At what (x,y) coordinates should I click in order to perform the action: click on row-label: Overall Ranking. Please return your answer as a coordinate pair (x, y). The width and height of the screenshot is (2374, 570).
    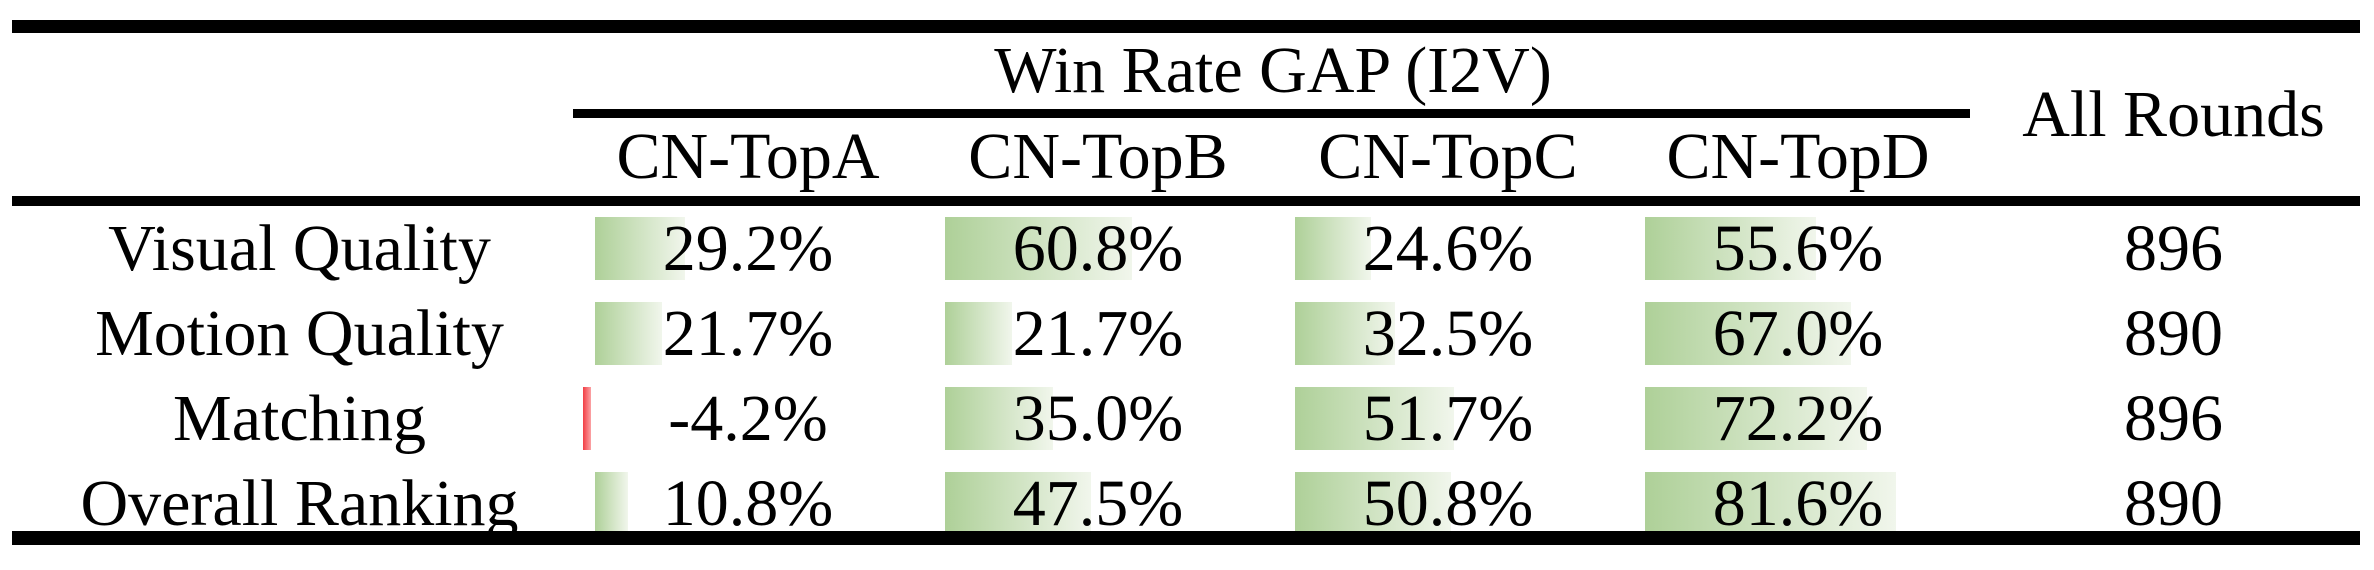
    Looking at the image, I should click on (299, 503).